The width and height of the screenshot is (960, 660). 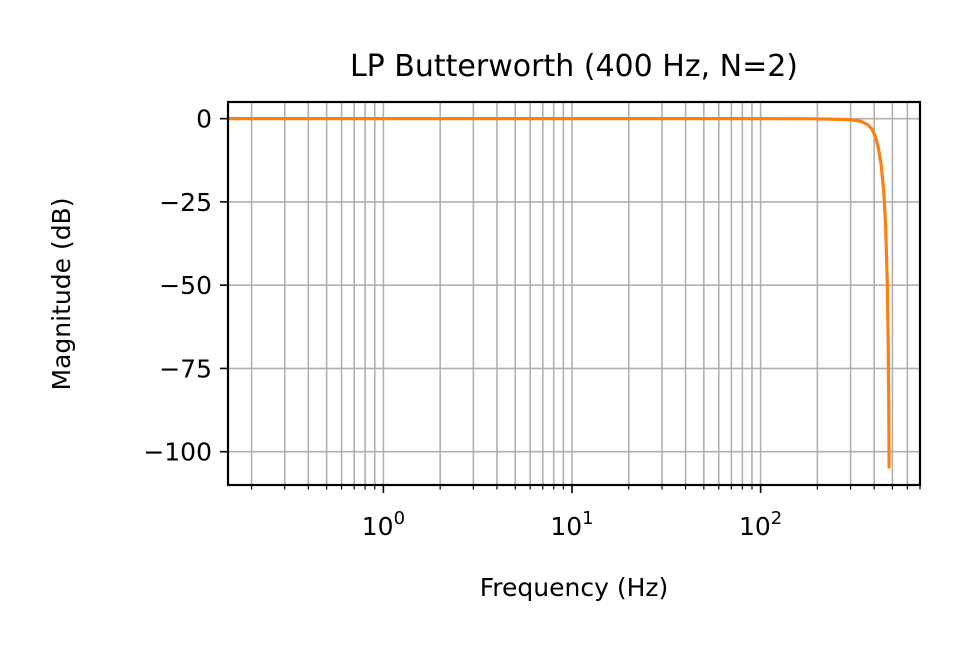 I want to click on x-tick-label: 10⁰, so click(x=383, y=524).